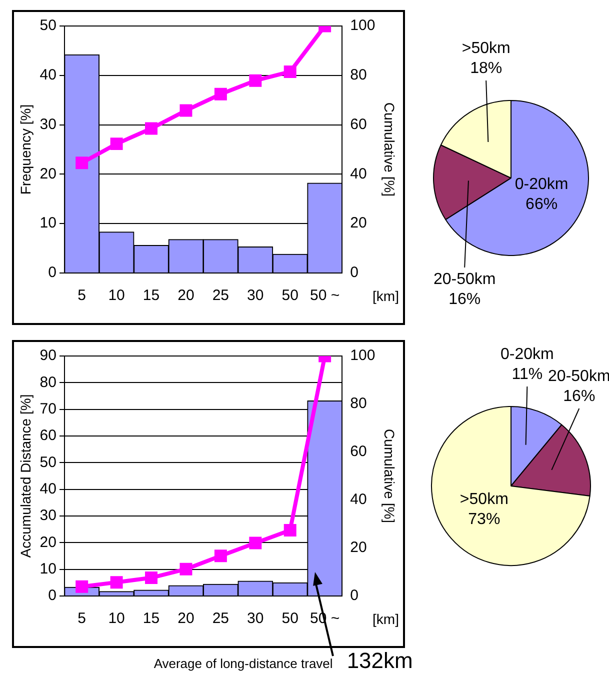  Describe the element at coordinates (379, 661) in the screenshot. I see `text: 132km` at that location.